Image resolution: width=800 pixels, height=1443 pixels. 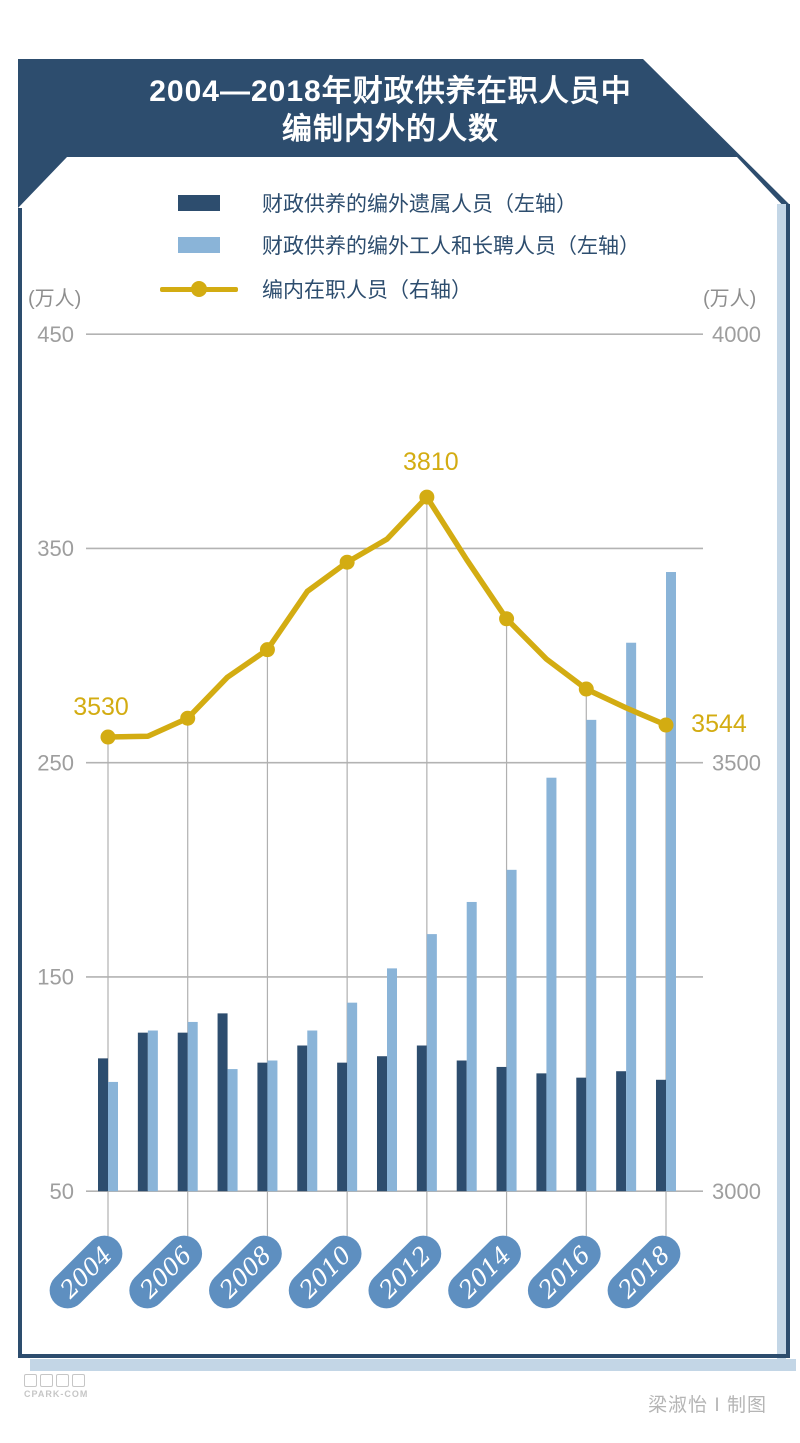 What do you see at coordinates (55, 762) in the screenshot?
I see `left-axis-tick-label: 250` at bounding box center [55, 762].